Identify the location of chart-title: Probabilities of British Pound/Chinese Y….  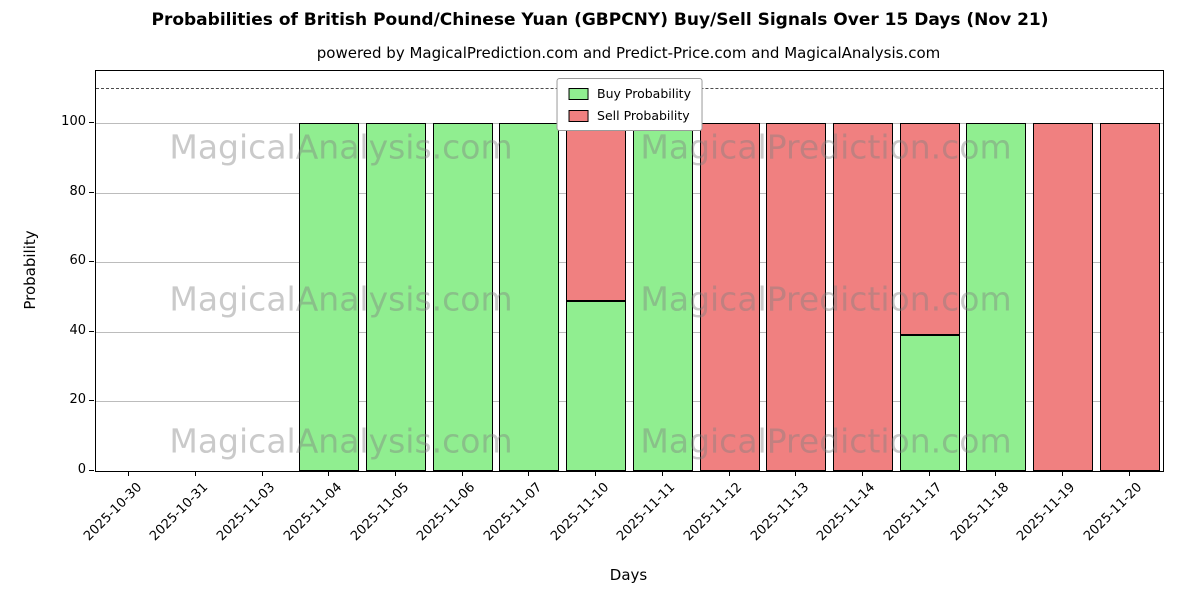
(600, 20).